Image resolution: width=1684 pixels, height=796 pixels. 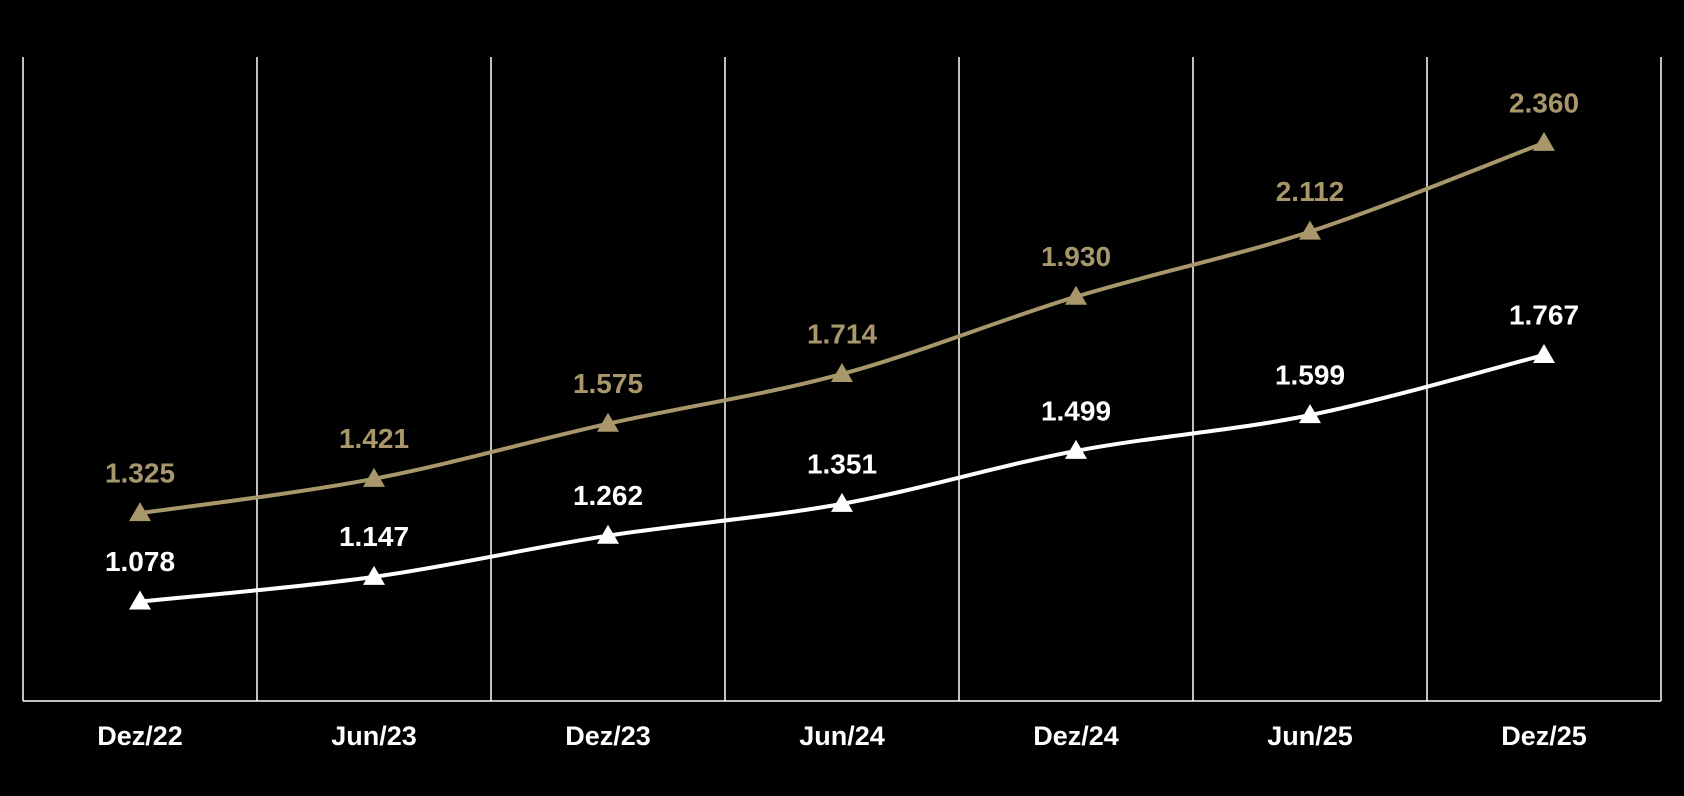 What do you see at coordinates (374, 736) in the screenshot?
I see `x-tick-label: Jun/23` at bounding box center [374, 736].